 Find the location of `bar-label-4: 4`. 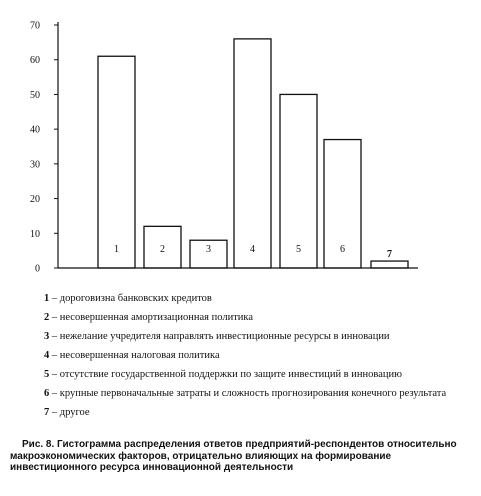

bar-label-4: 4 is located at coordinates (252, 249).